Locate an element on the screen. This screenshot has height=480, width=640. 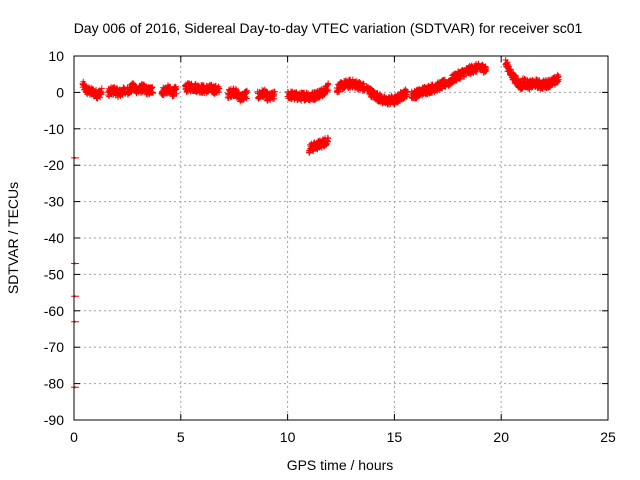
y-tick-label: -30 is located at coordinates (54, 202).